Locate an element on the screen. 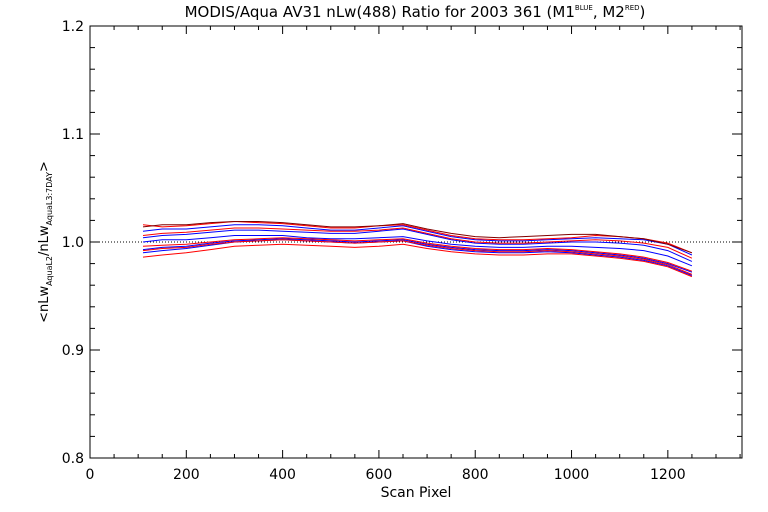 The width and height of the screenshot is (768, 512). title-sup-red: RED is located at coordinates (632, 8).